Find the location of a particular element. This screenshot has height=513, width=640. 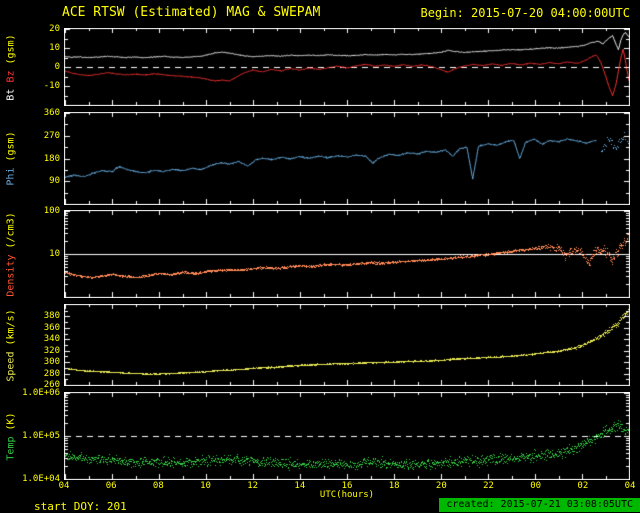

y-tick-label: 300 is located at coordinates (51, 362).